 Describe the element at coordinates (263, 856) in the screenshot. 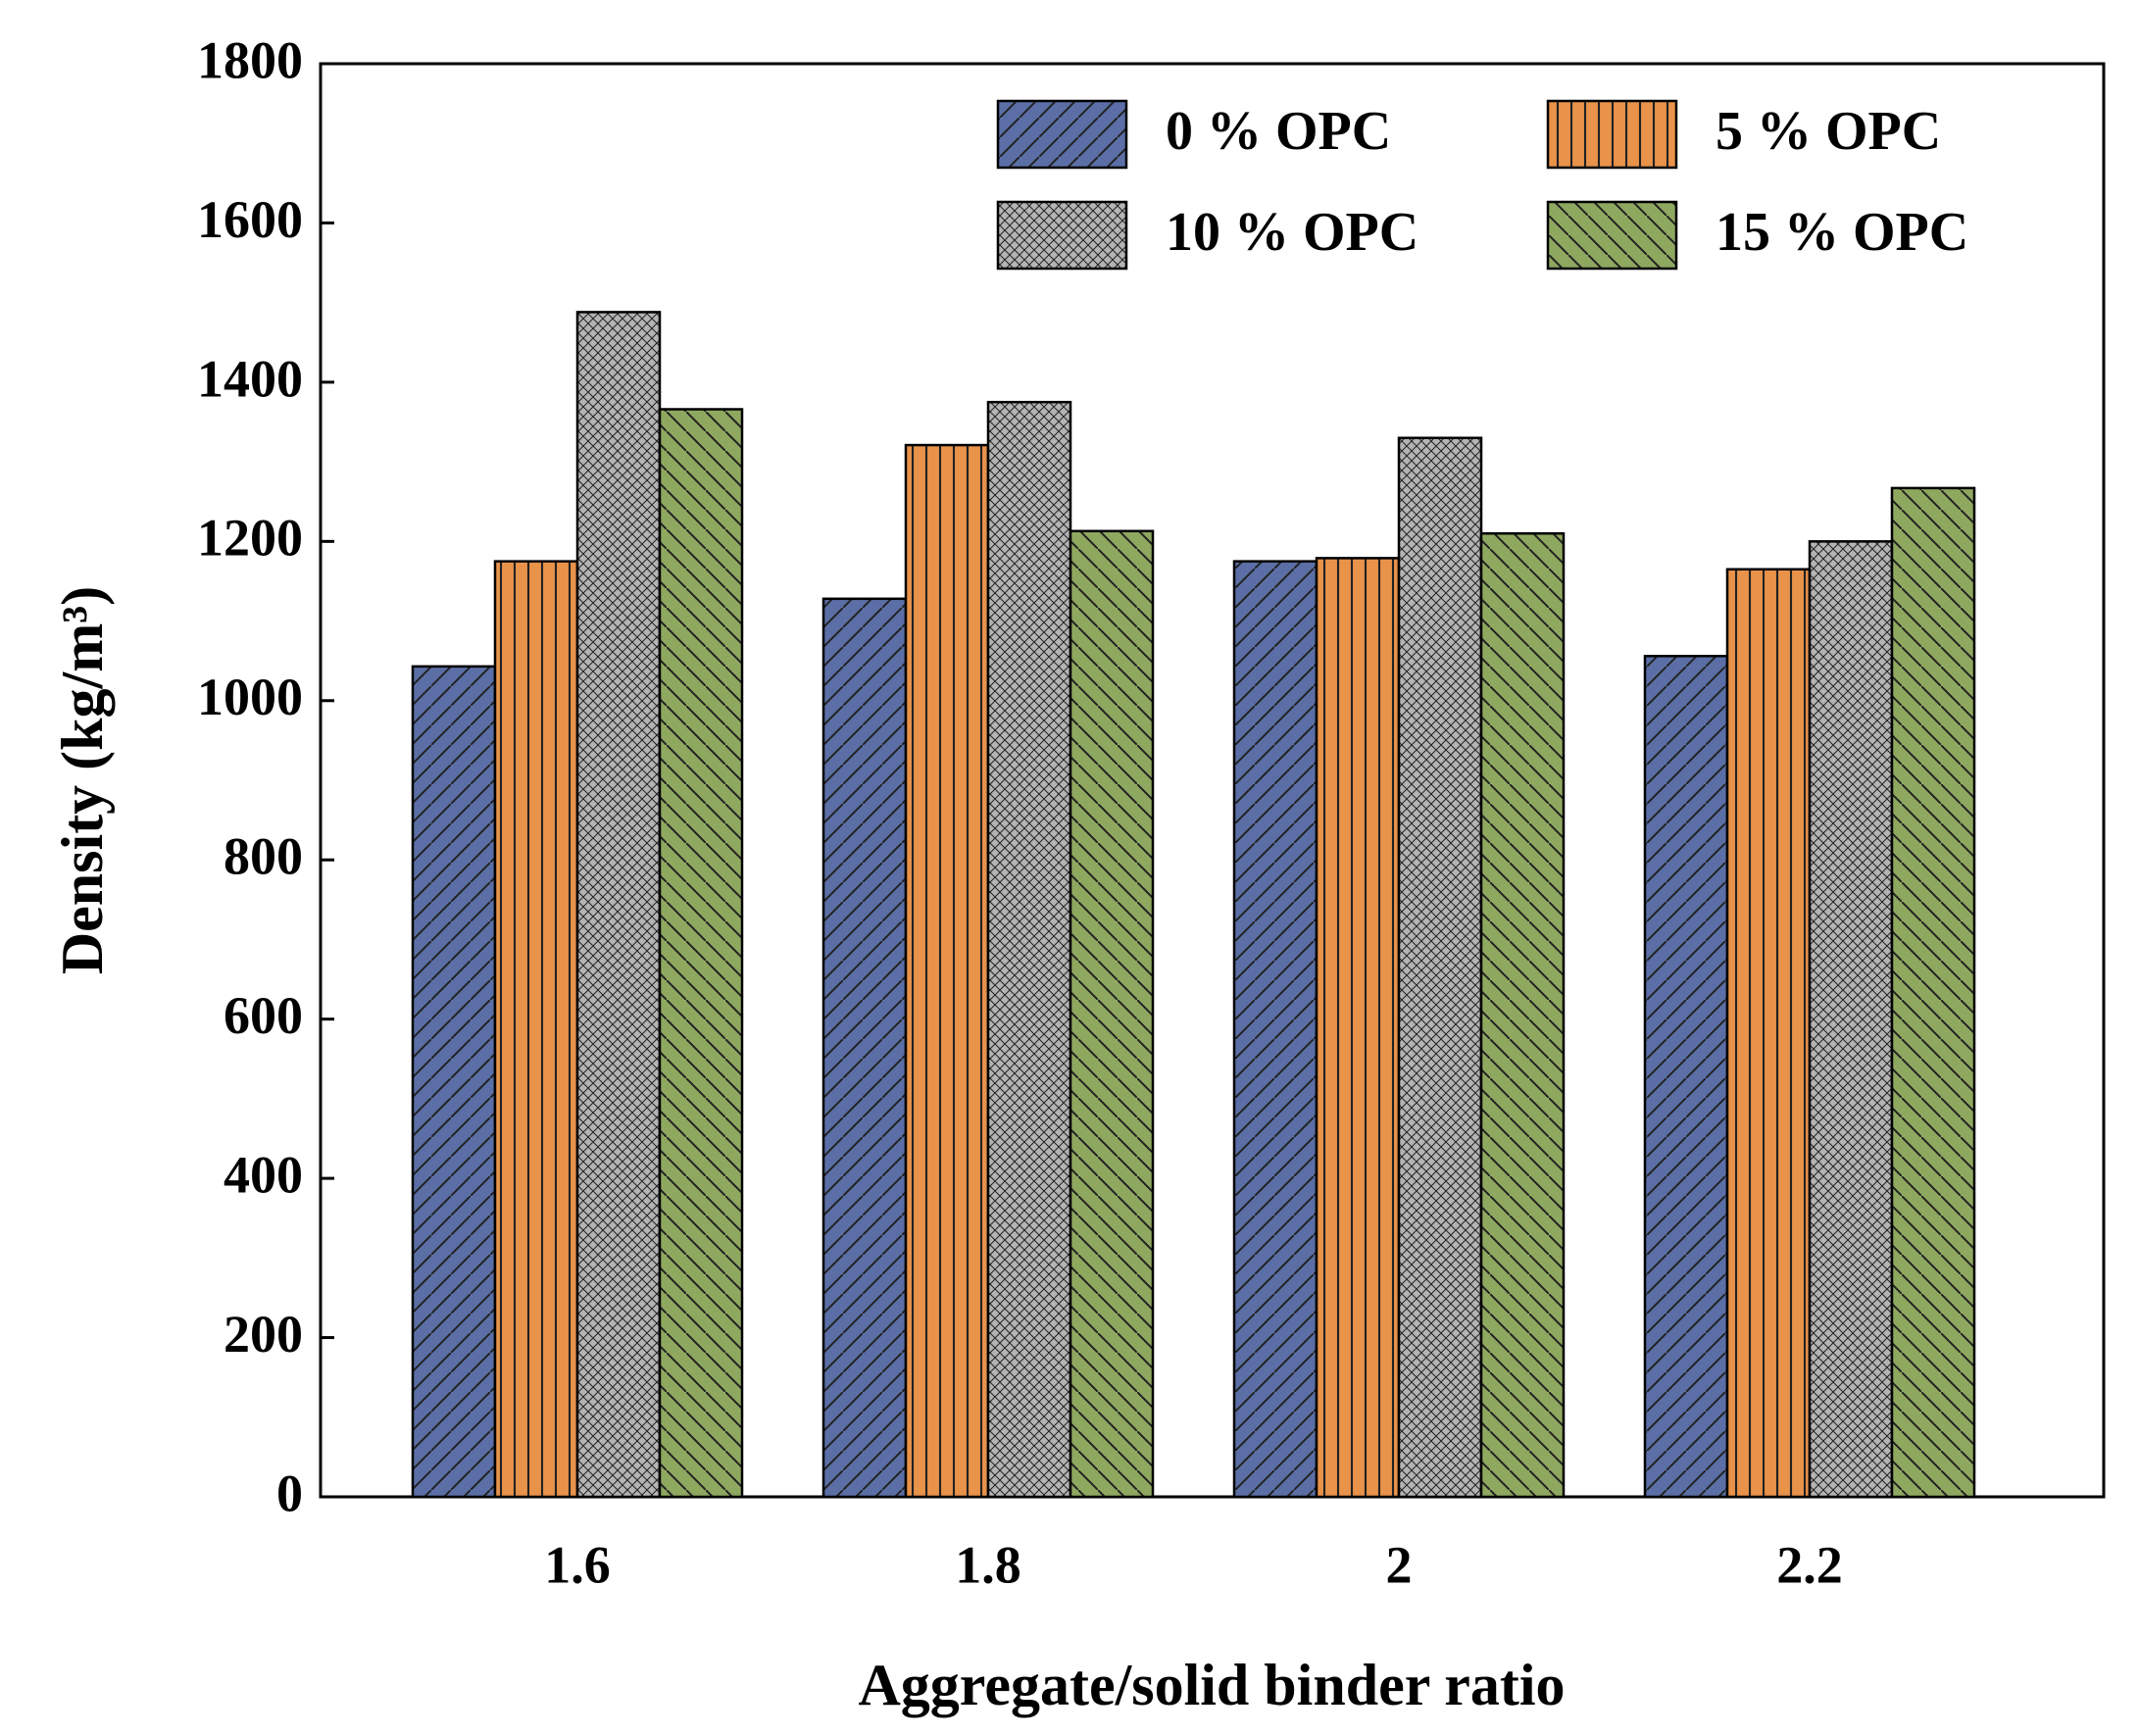

I see `y-tick-label: 800` at that location.